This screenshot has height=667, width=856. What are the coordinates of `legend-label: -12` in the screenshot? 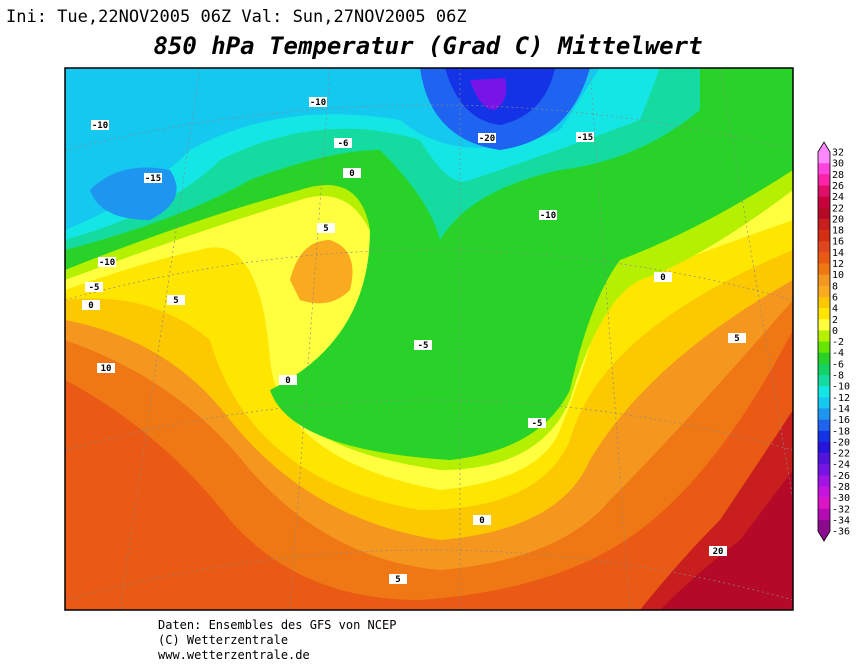 It's located at (841, 398).